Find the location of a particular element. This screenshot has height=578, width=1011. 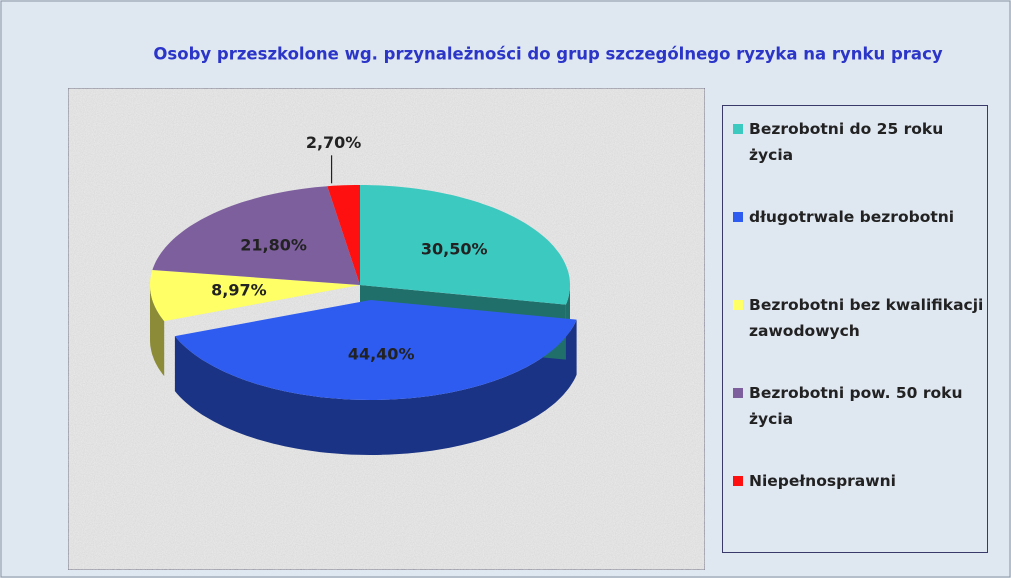

legend-item: Bezrobotni pow. 50 roku życia is located at coordinates (861, 406).